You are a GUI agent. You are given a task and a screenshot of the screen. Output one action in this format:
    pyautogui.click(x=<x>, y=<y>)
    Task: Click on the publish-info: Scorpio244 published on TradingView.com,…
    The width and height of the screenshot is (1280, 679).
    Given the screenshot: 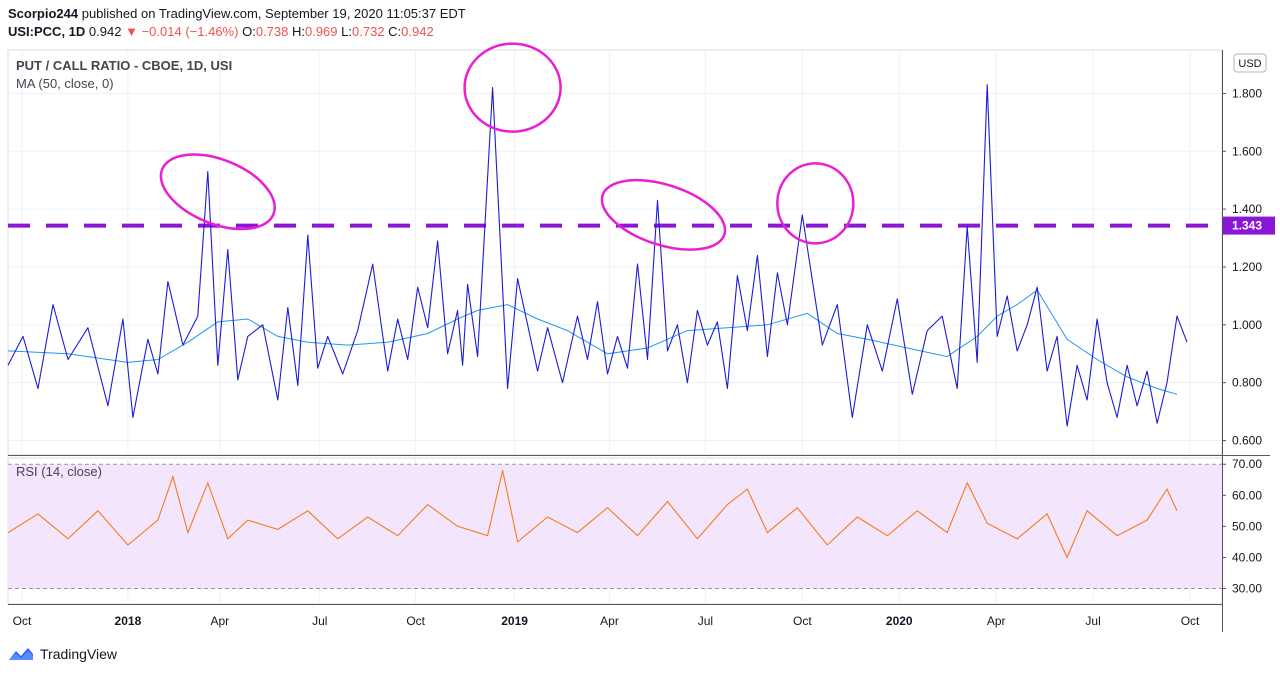 What is the action you would take?
    pyautogui.click(x=237, y=13)
    